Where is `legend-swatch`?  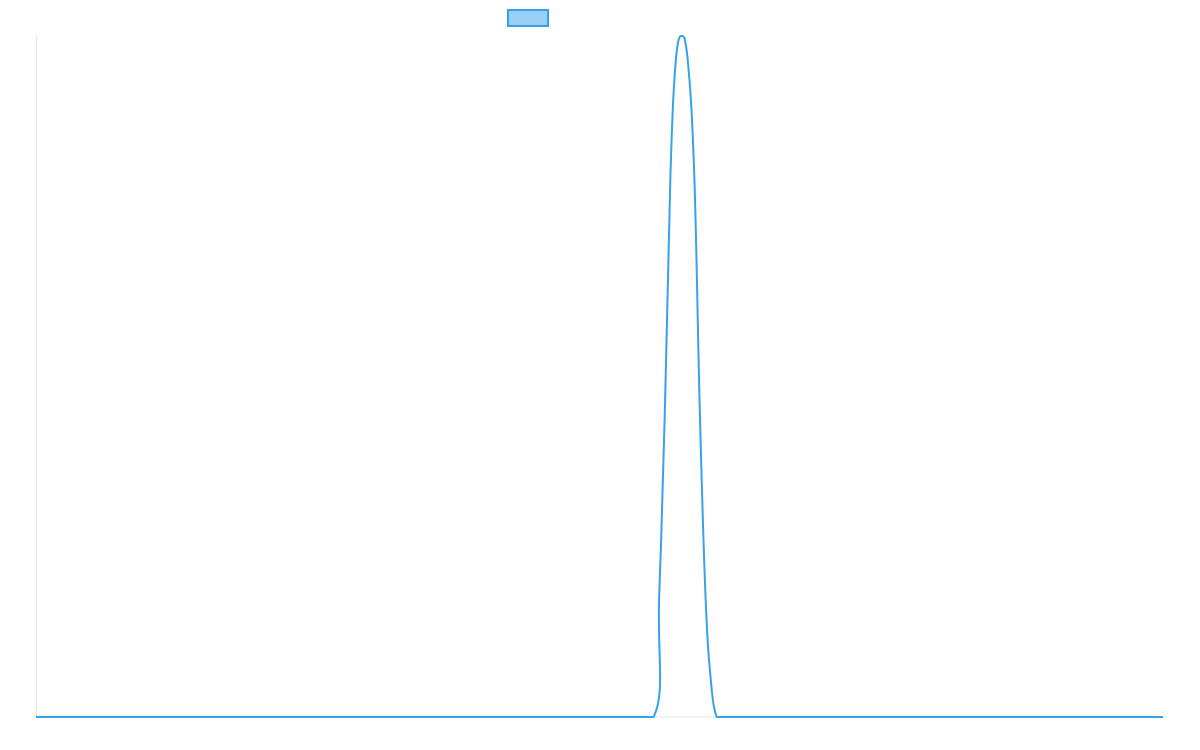 legend-swatch is located at coordinates (528, 18).